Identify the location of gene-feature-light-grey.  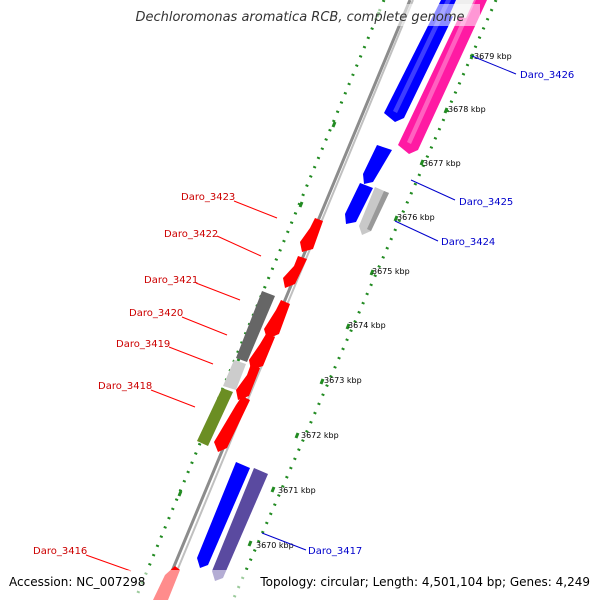
(234, 375).